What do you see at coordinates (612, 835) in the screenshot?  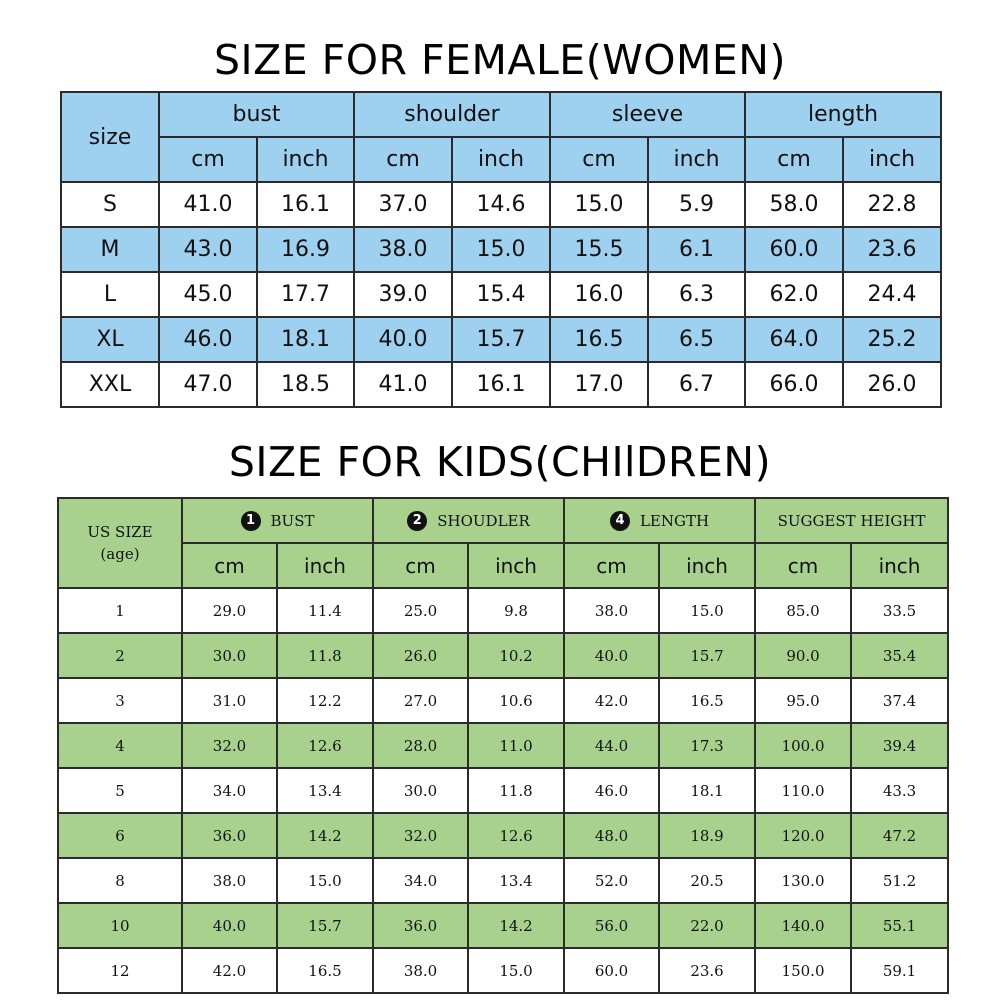 I see `measurement-cell: 48.0` at bounding box center [612, 835].